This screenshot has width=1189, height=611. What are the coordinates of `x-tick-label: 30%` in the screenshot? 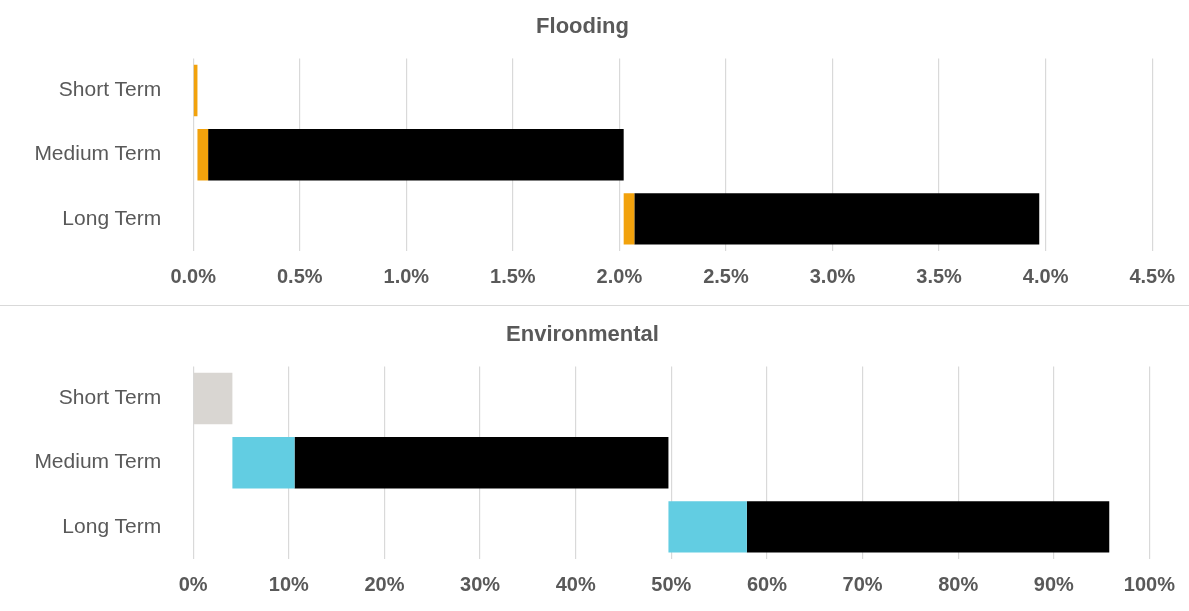 It's located at (480, 583).